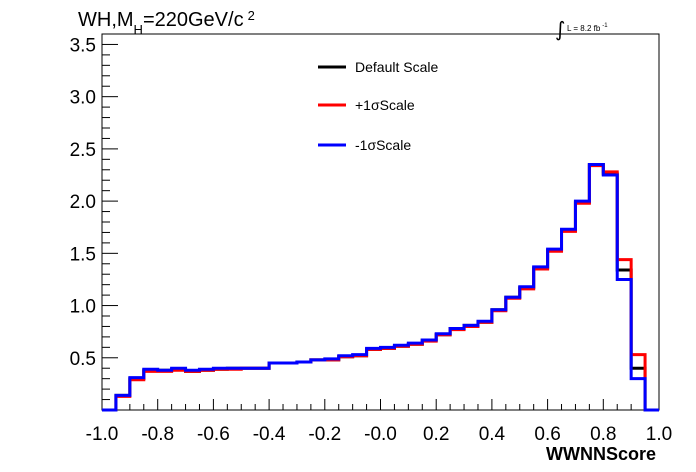 Image resolution: width=696 pixels, height=472 pixels. I want to click on x-tick-label: -0.0, so click(380, 434).